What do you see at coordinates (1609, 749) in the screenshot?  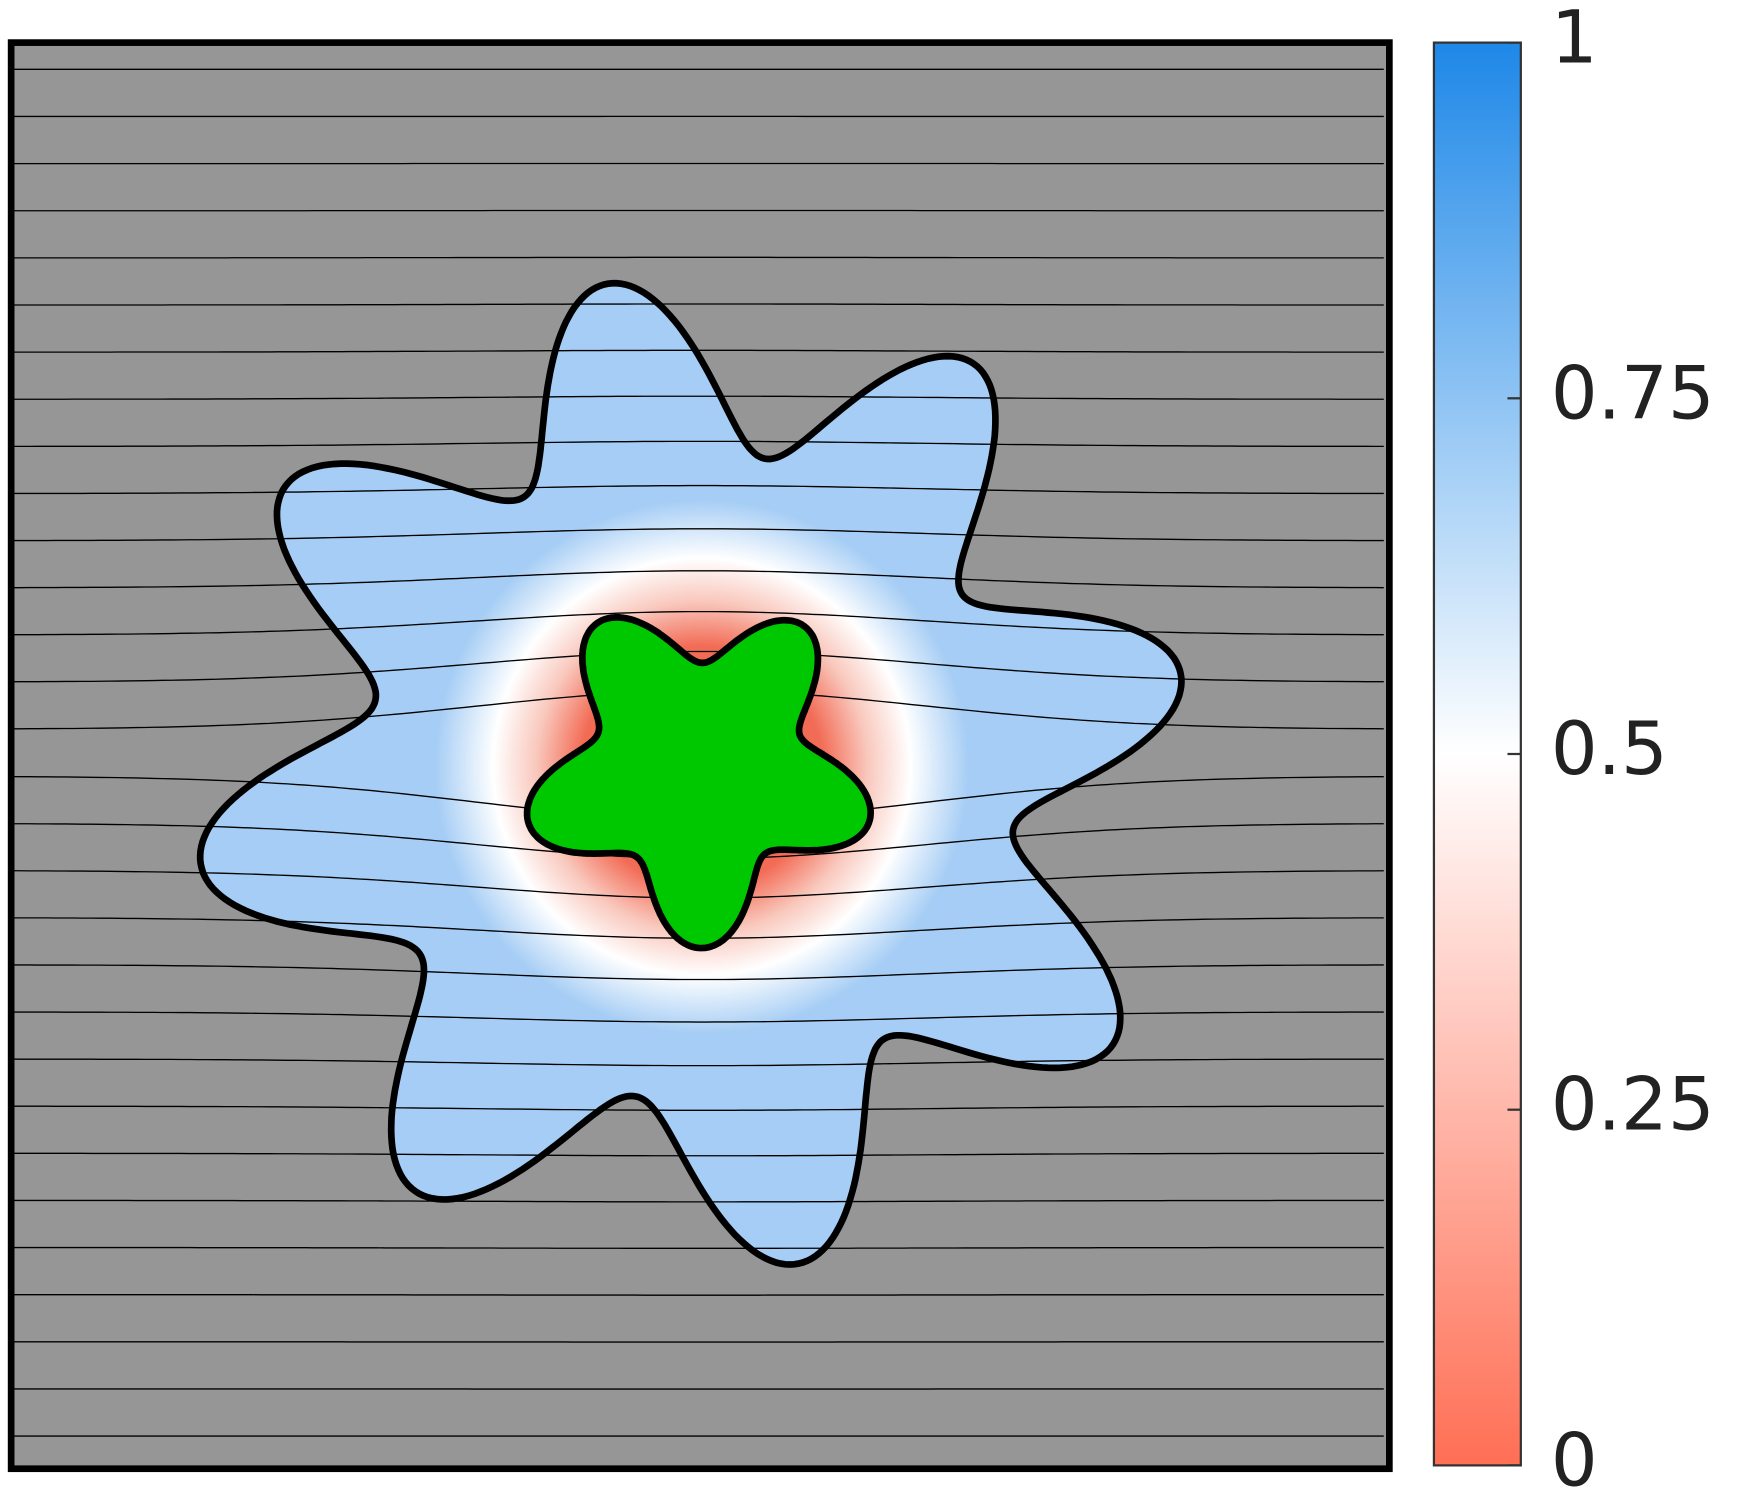 I see `colorbar-tick-label: 0.5` at bounding box center [1609, 749].